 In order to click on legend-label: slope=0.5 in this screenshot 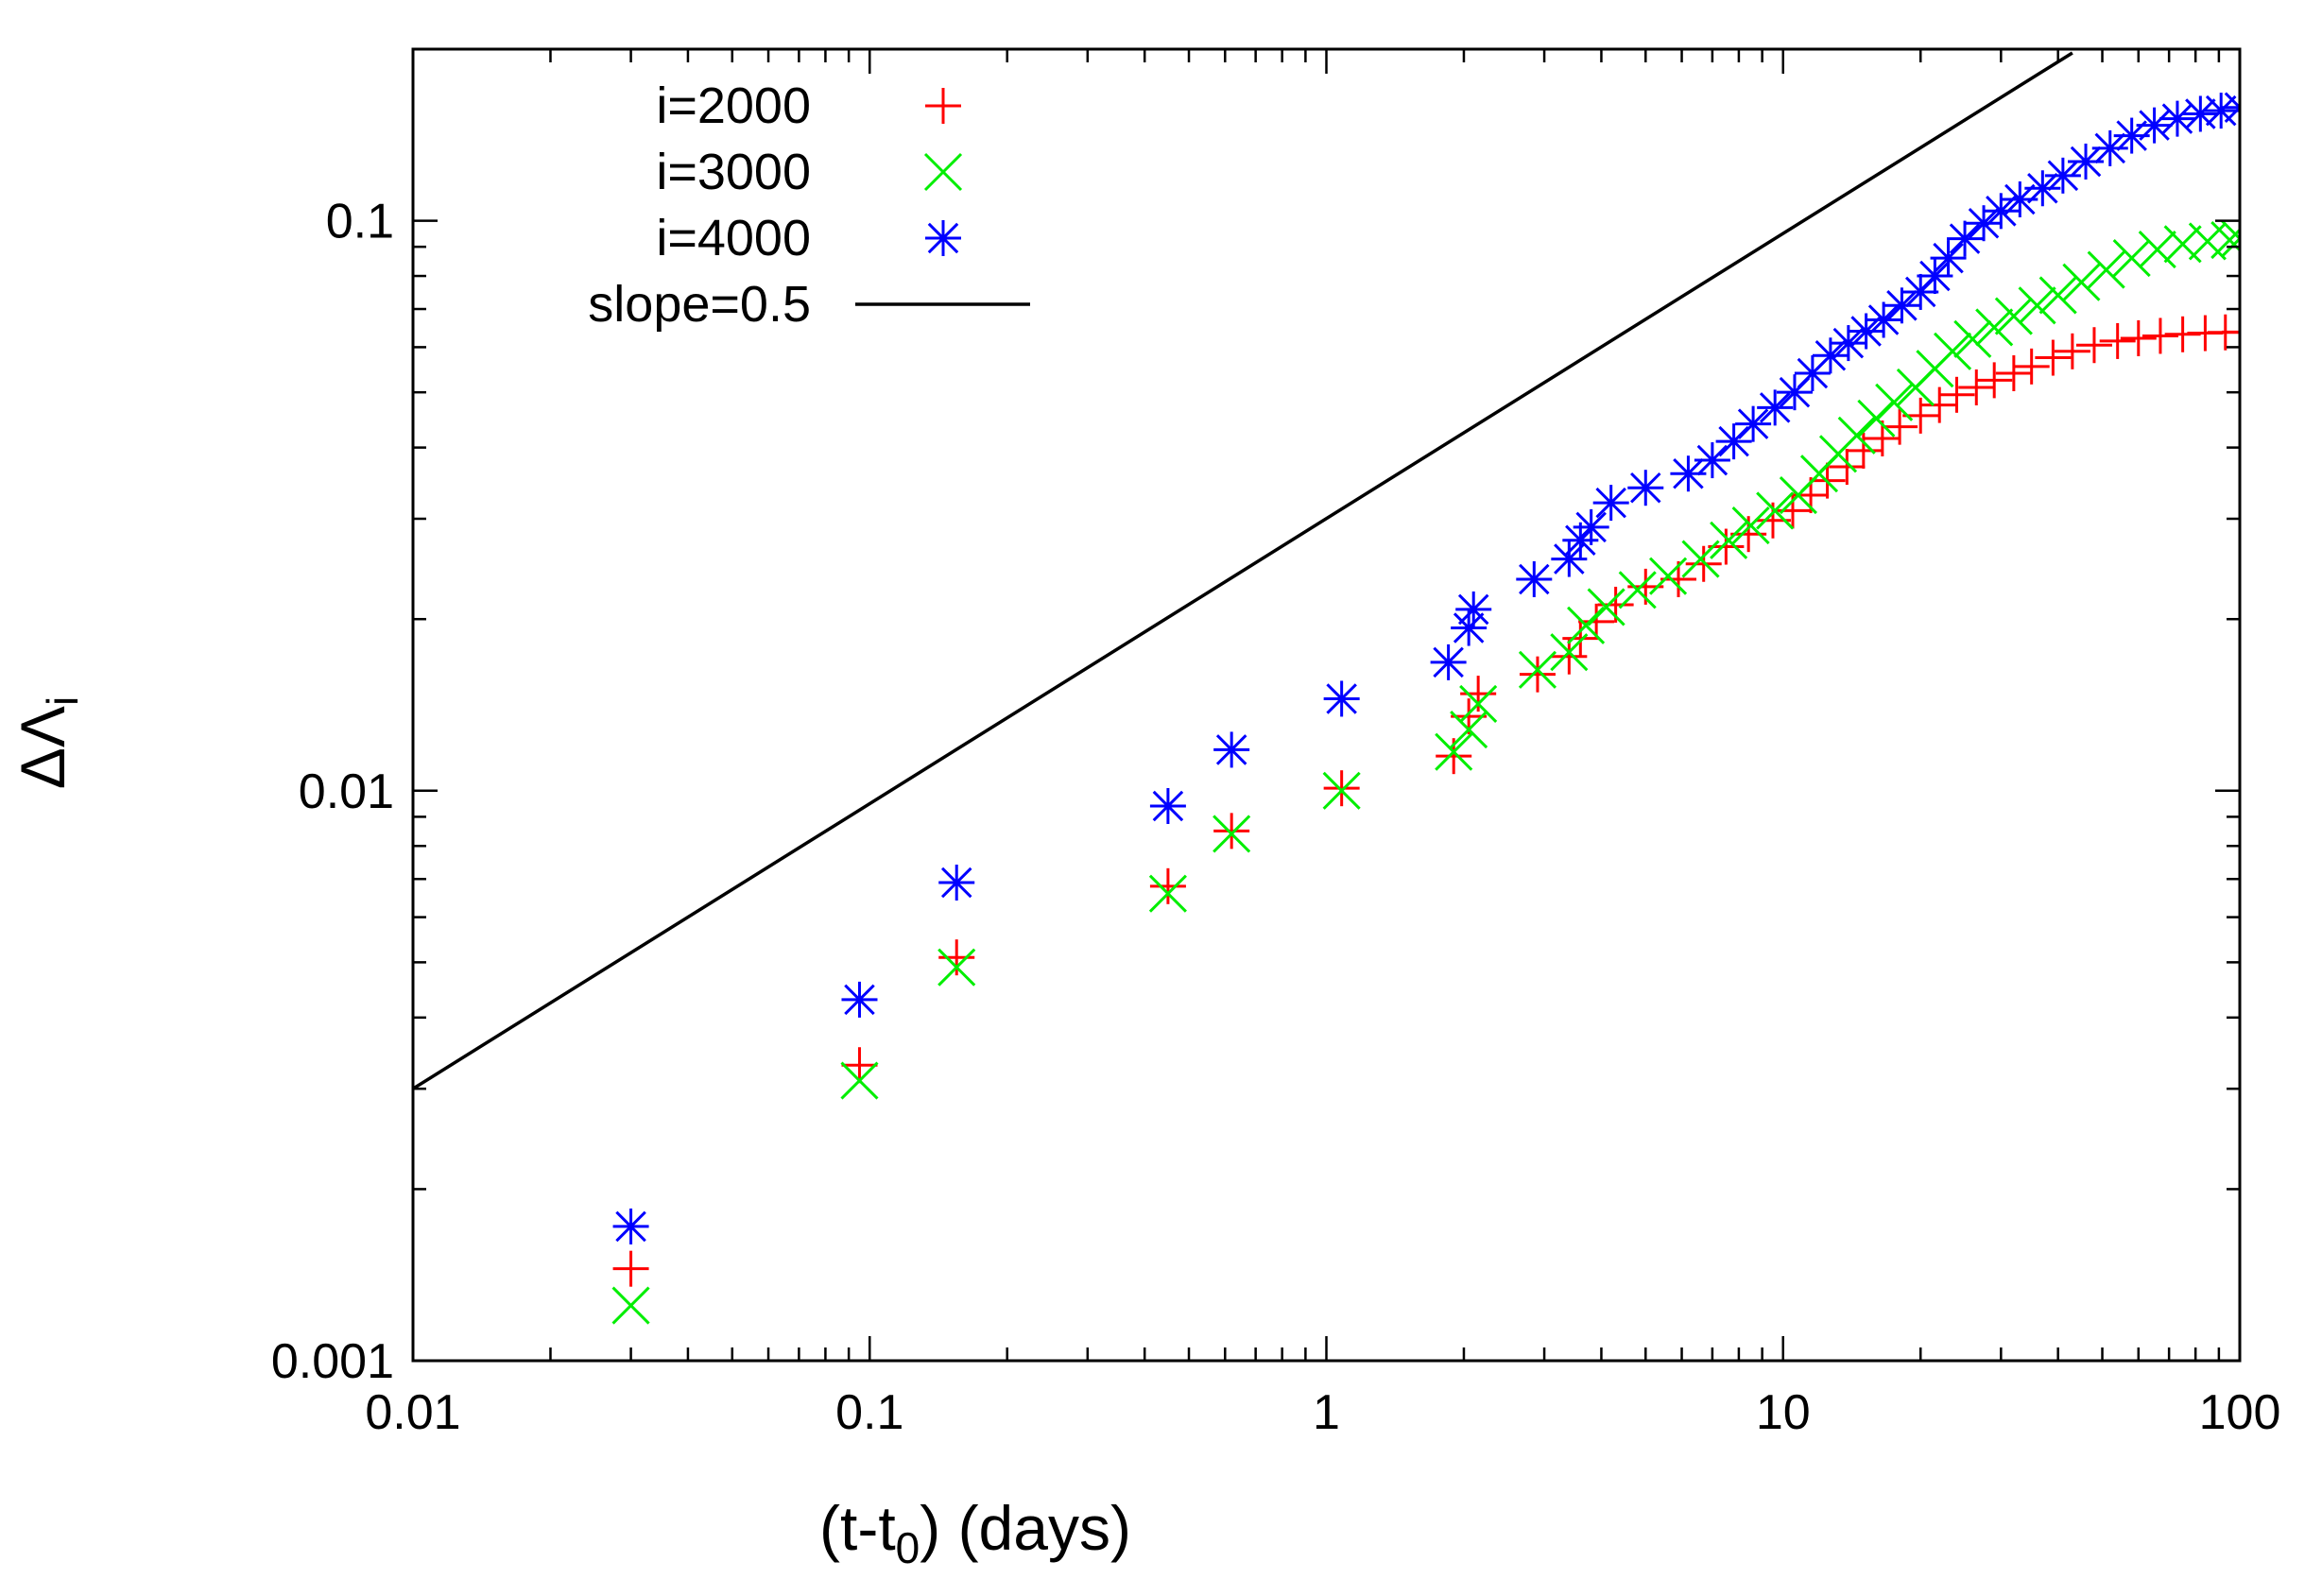, I will do `click(699, 305)`.